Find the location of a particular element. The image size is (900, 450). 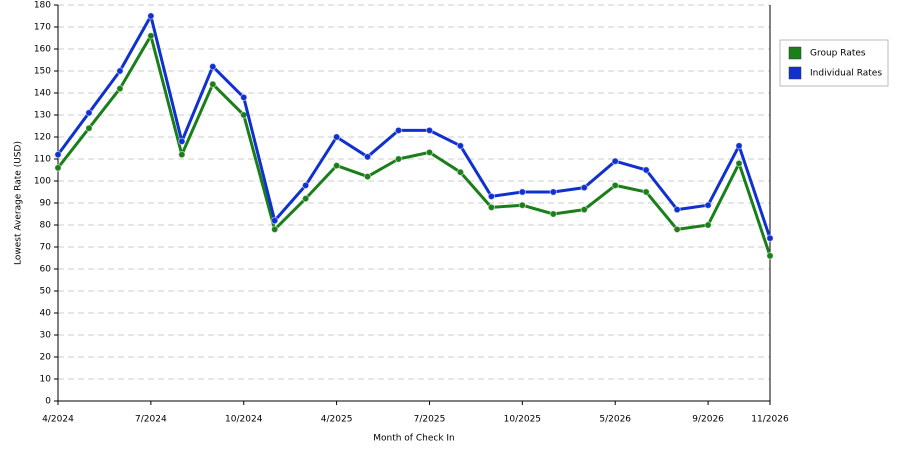

y-tick-label: 120 is located at coordinates (42, 138).